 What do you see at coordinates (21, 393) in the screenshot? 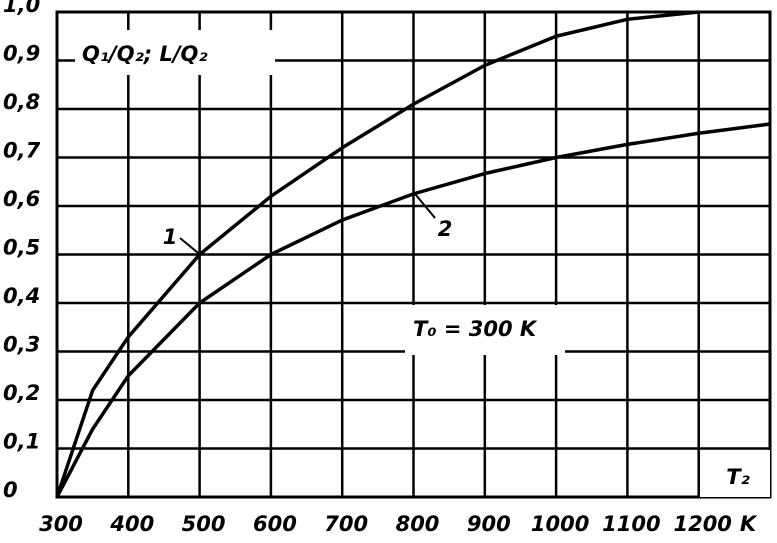
I see `y-tick-label: 0,2` at bounding box center [21, 393].